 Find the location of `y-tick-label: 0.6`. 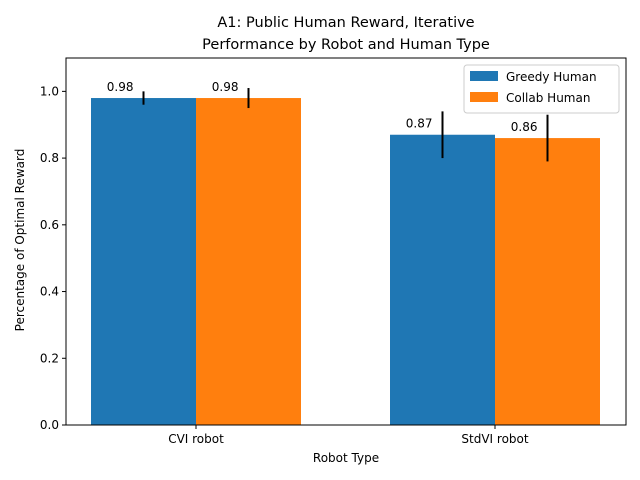

y-tick-label: 0.6 is located at coordinates (49, 225).